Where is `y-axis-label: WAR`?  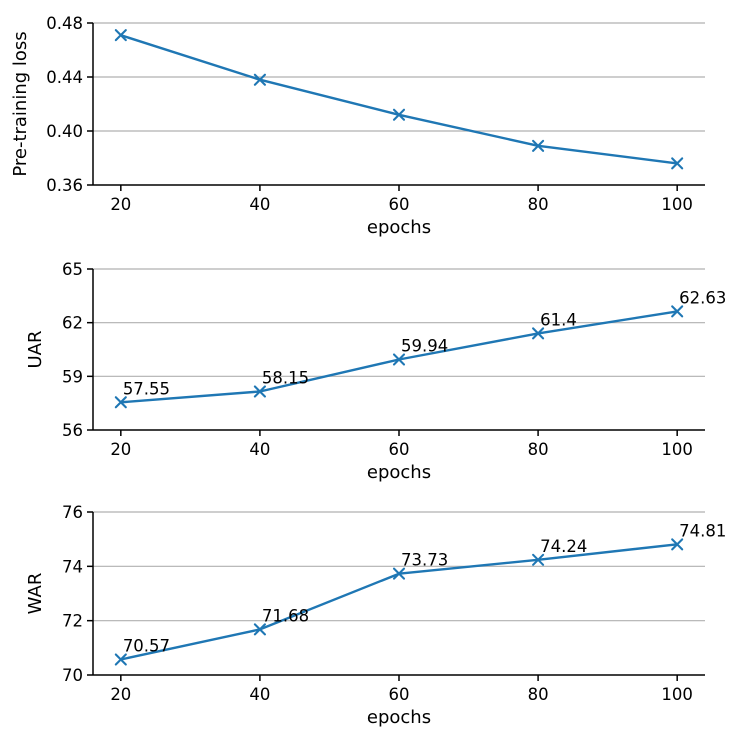
y-axis-label: WAR is located at coordinates (35, 594).